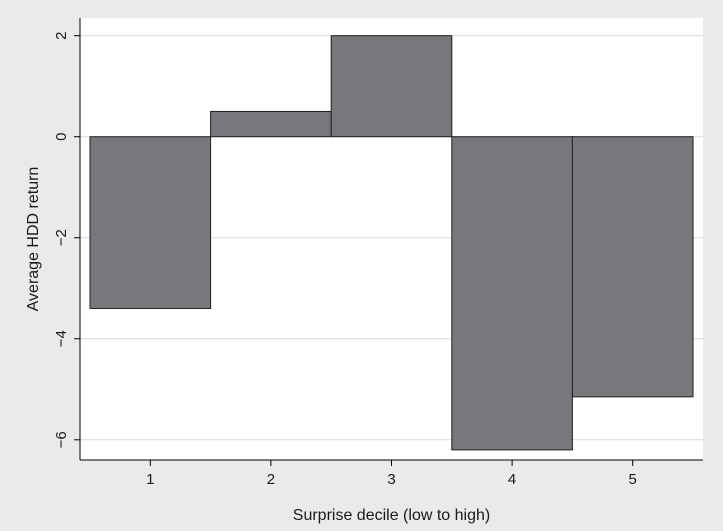 This screenshot has width=723, height=531. What do you see at coordinates (633, 479) in the screenshot?
I see `x-tick-label: 5` at bounding box center [633, 479].